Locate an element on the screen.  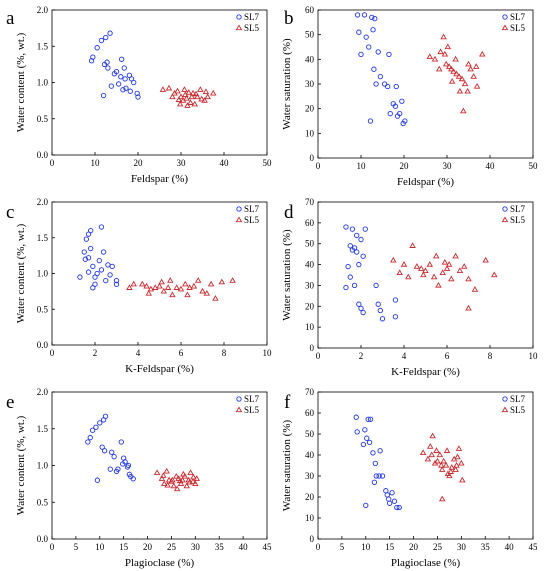
x-tick-label: 2 is located at coordinates (95, 353).